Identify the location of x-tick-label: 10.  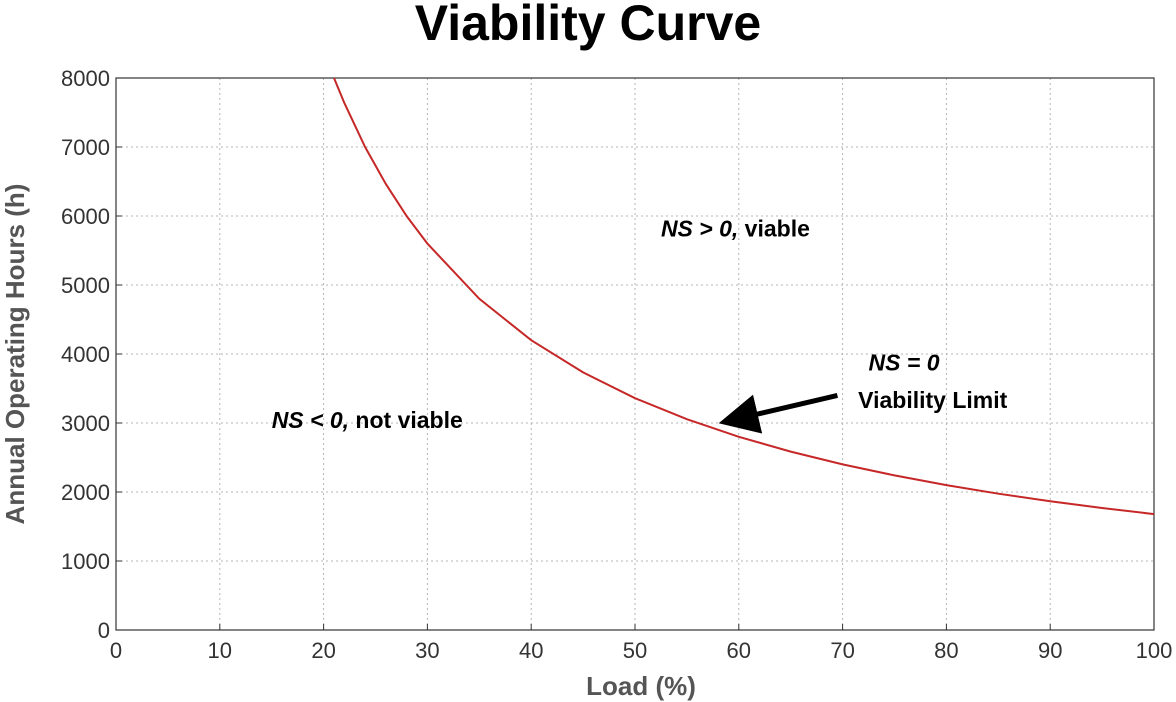
(220, 650).